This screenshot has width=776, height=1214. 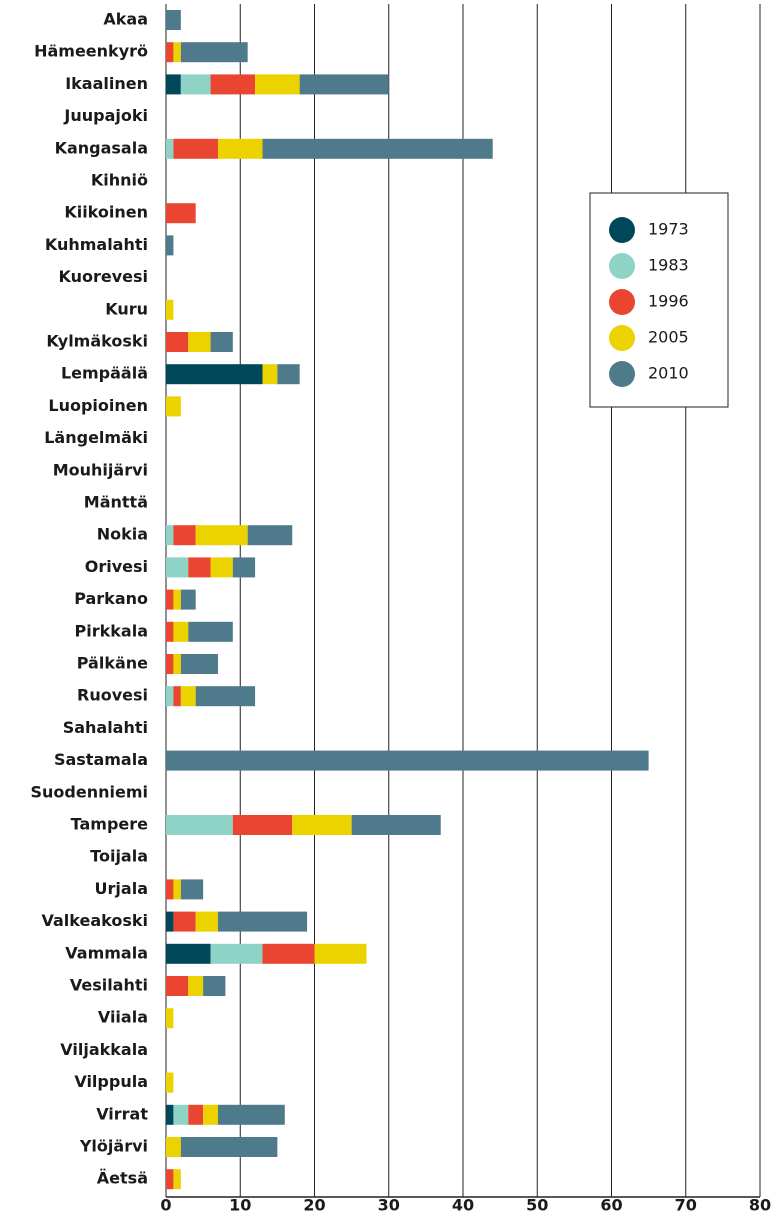 What do you see at coordinates (686, 1205) in the screenshot?
I see `x-tick-label: 70` at bounding box center [686, 1205].